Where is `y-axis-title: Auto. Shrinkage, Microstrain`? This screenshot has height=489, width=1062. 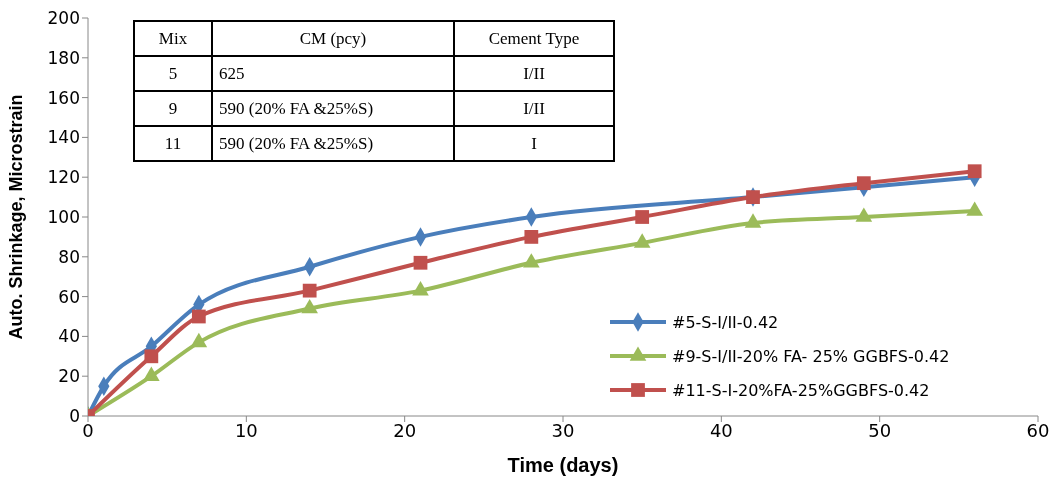
y-axis-title: Auto. Shrinkage, Microstrain is located at coordinates (16, 217).